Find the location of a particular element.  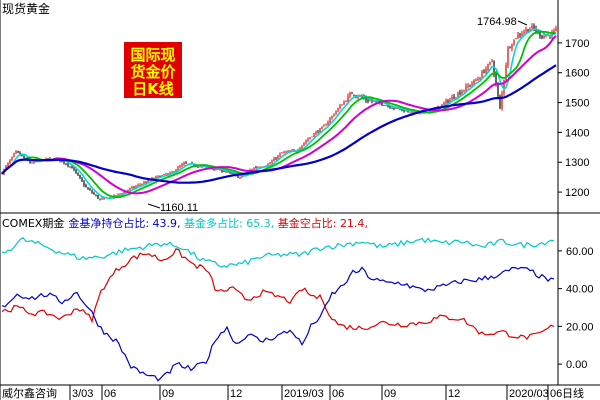

price-tick-label: 1200 is located at coordinates (577, 193).